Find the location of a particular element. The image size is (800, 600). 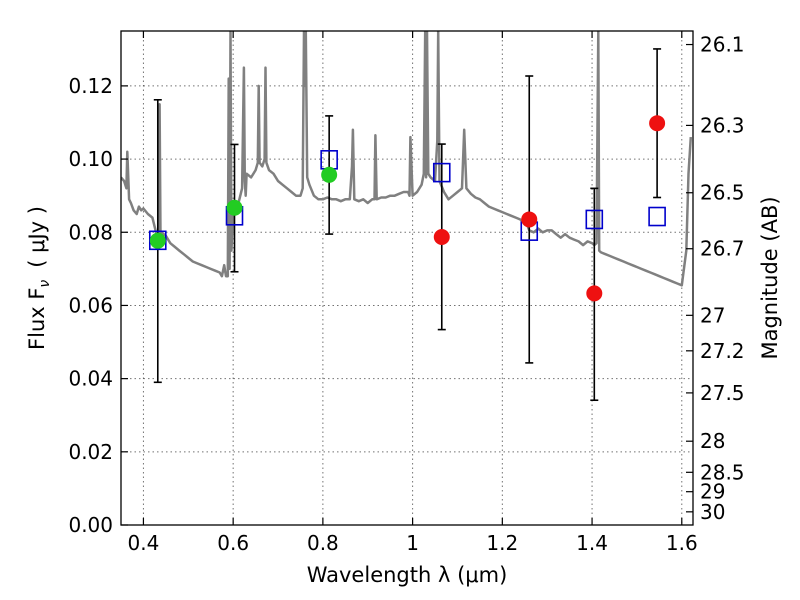

y-ticks: 0.00 0.02 0.04 0.06 0.08 0.10 0.12 is located at coordinates (98, 305).